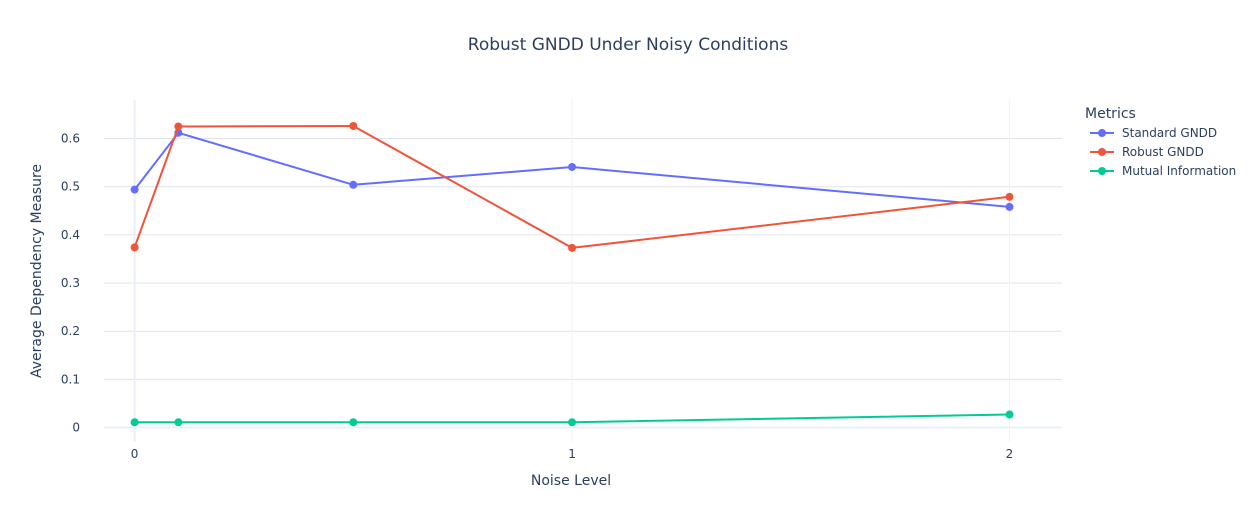 The width and height of the screenshot is (1256, 525). I want to click on y-tick-label: 0.6, so click(70, 139).